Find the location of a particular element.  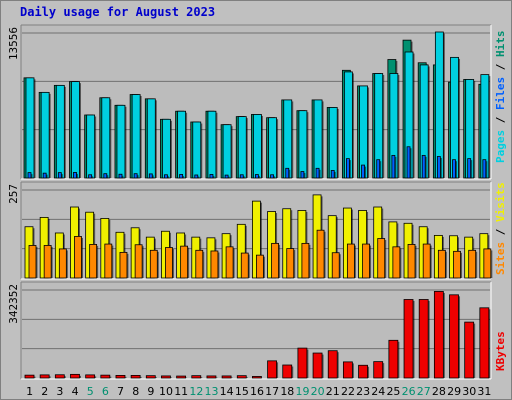

x-tick-label-3: 3 is located at coordinates (59, 391).